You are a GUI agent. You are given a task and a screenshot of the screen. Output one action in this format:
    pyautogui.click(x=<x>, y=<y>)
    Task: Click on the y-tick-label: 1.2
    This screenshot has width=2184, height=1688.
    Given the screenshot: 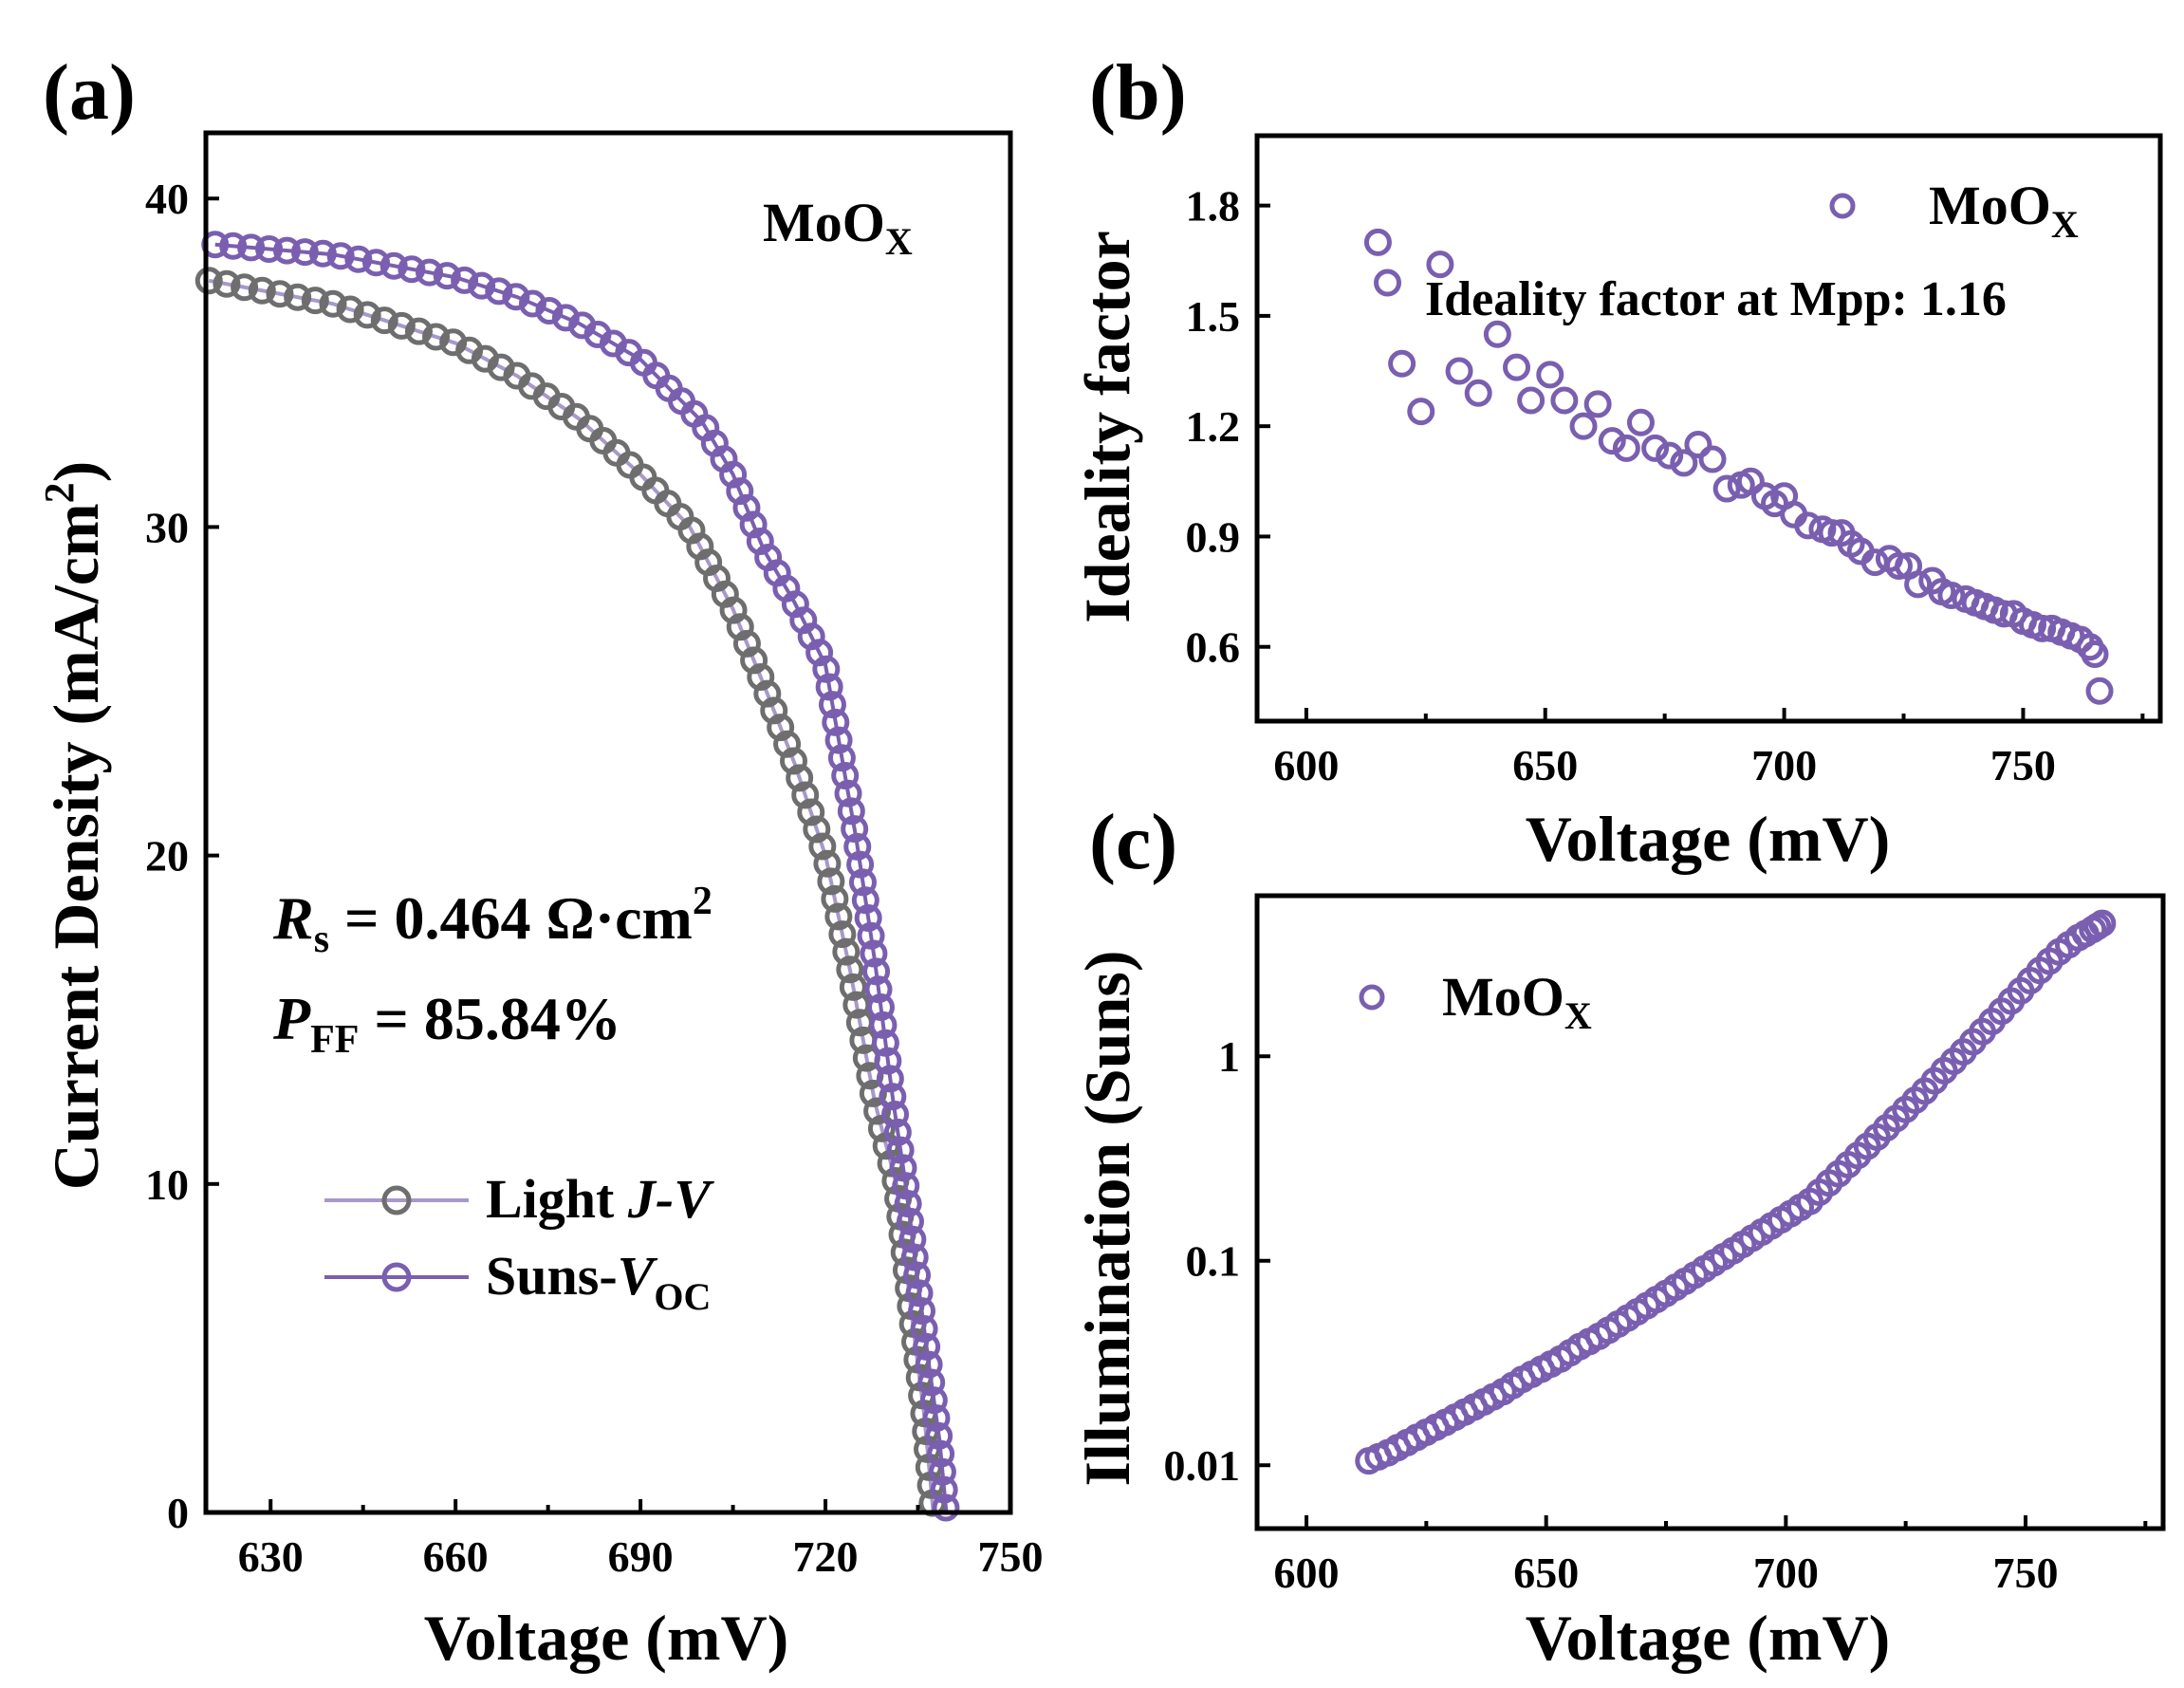 What is the action you would take?
    pyautogui.click(x=1213, y=426)
    